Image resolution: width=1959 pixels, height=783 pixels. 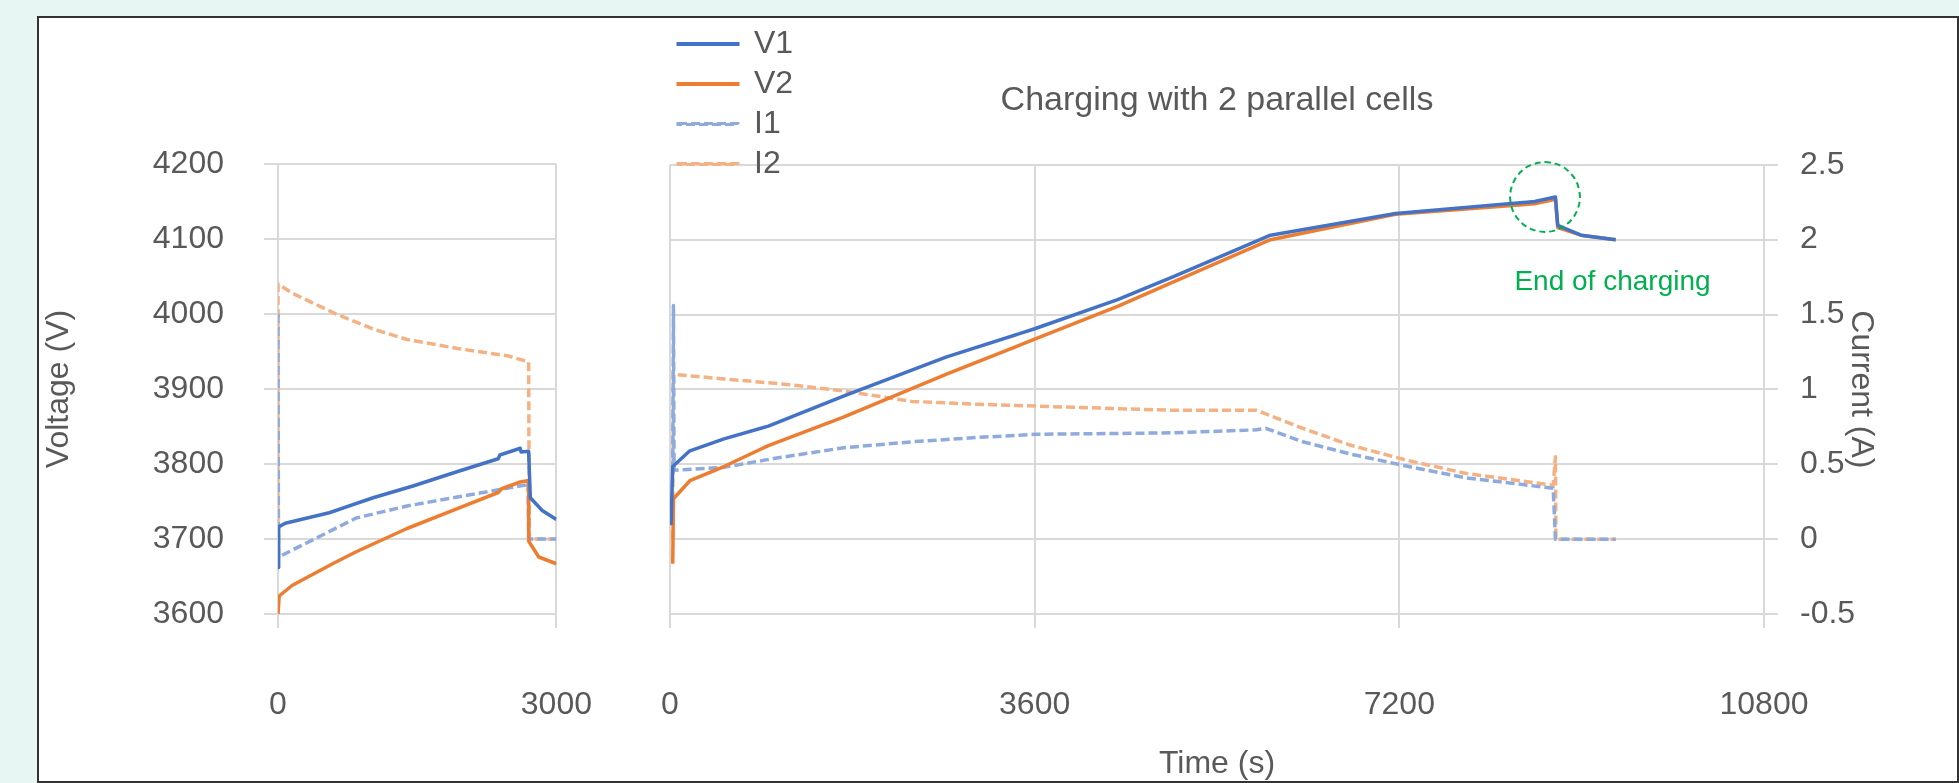 What do you see at coordinates (188, 386) in the screenshot?
I see `y-tick-label: 3900` at bounding box center [188, 386].